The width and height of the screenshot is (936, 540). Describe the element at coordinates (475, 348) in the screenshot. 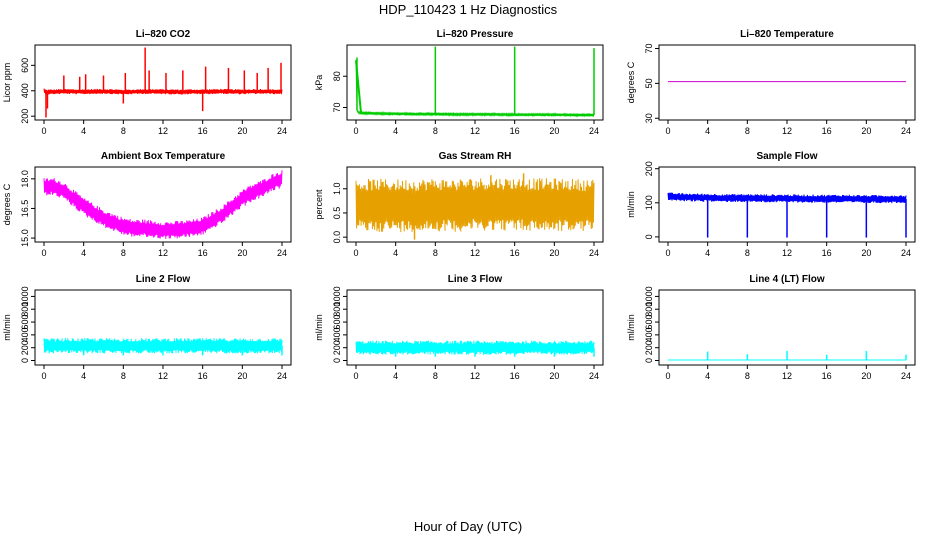

I see `series-line3` at that location.